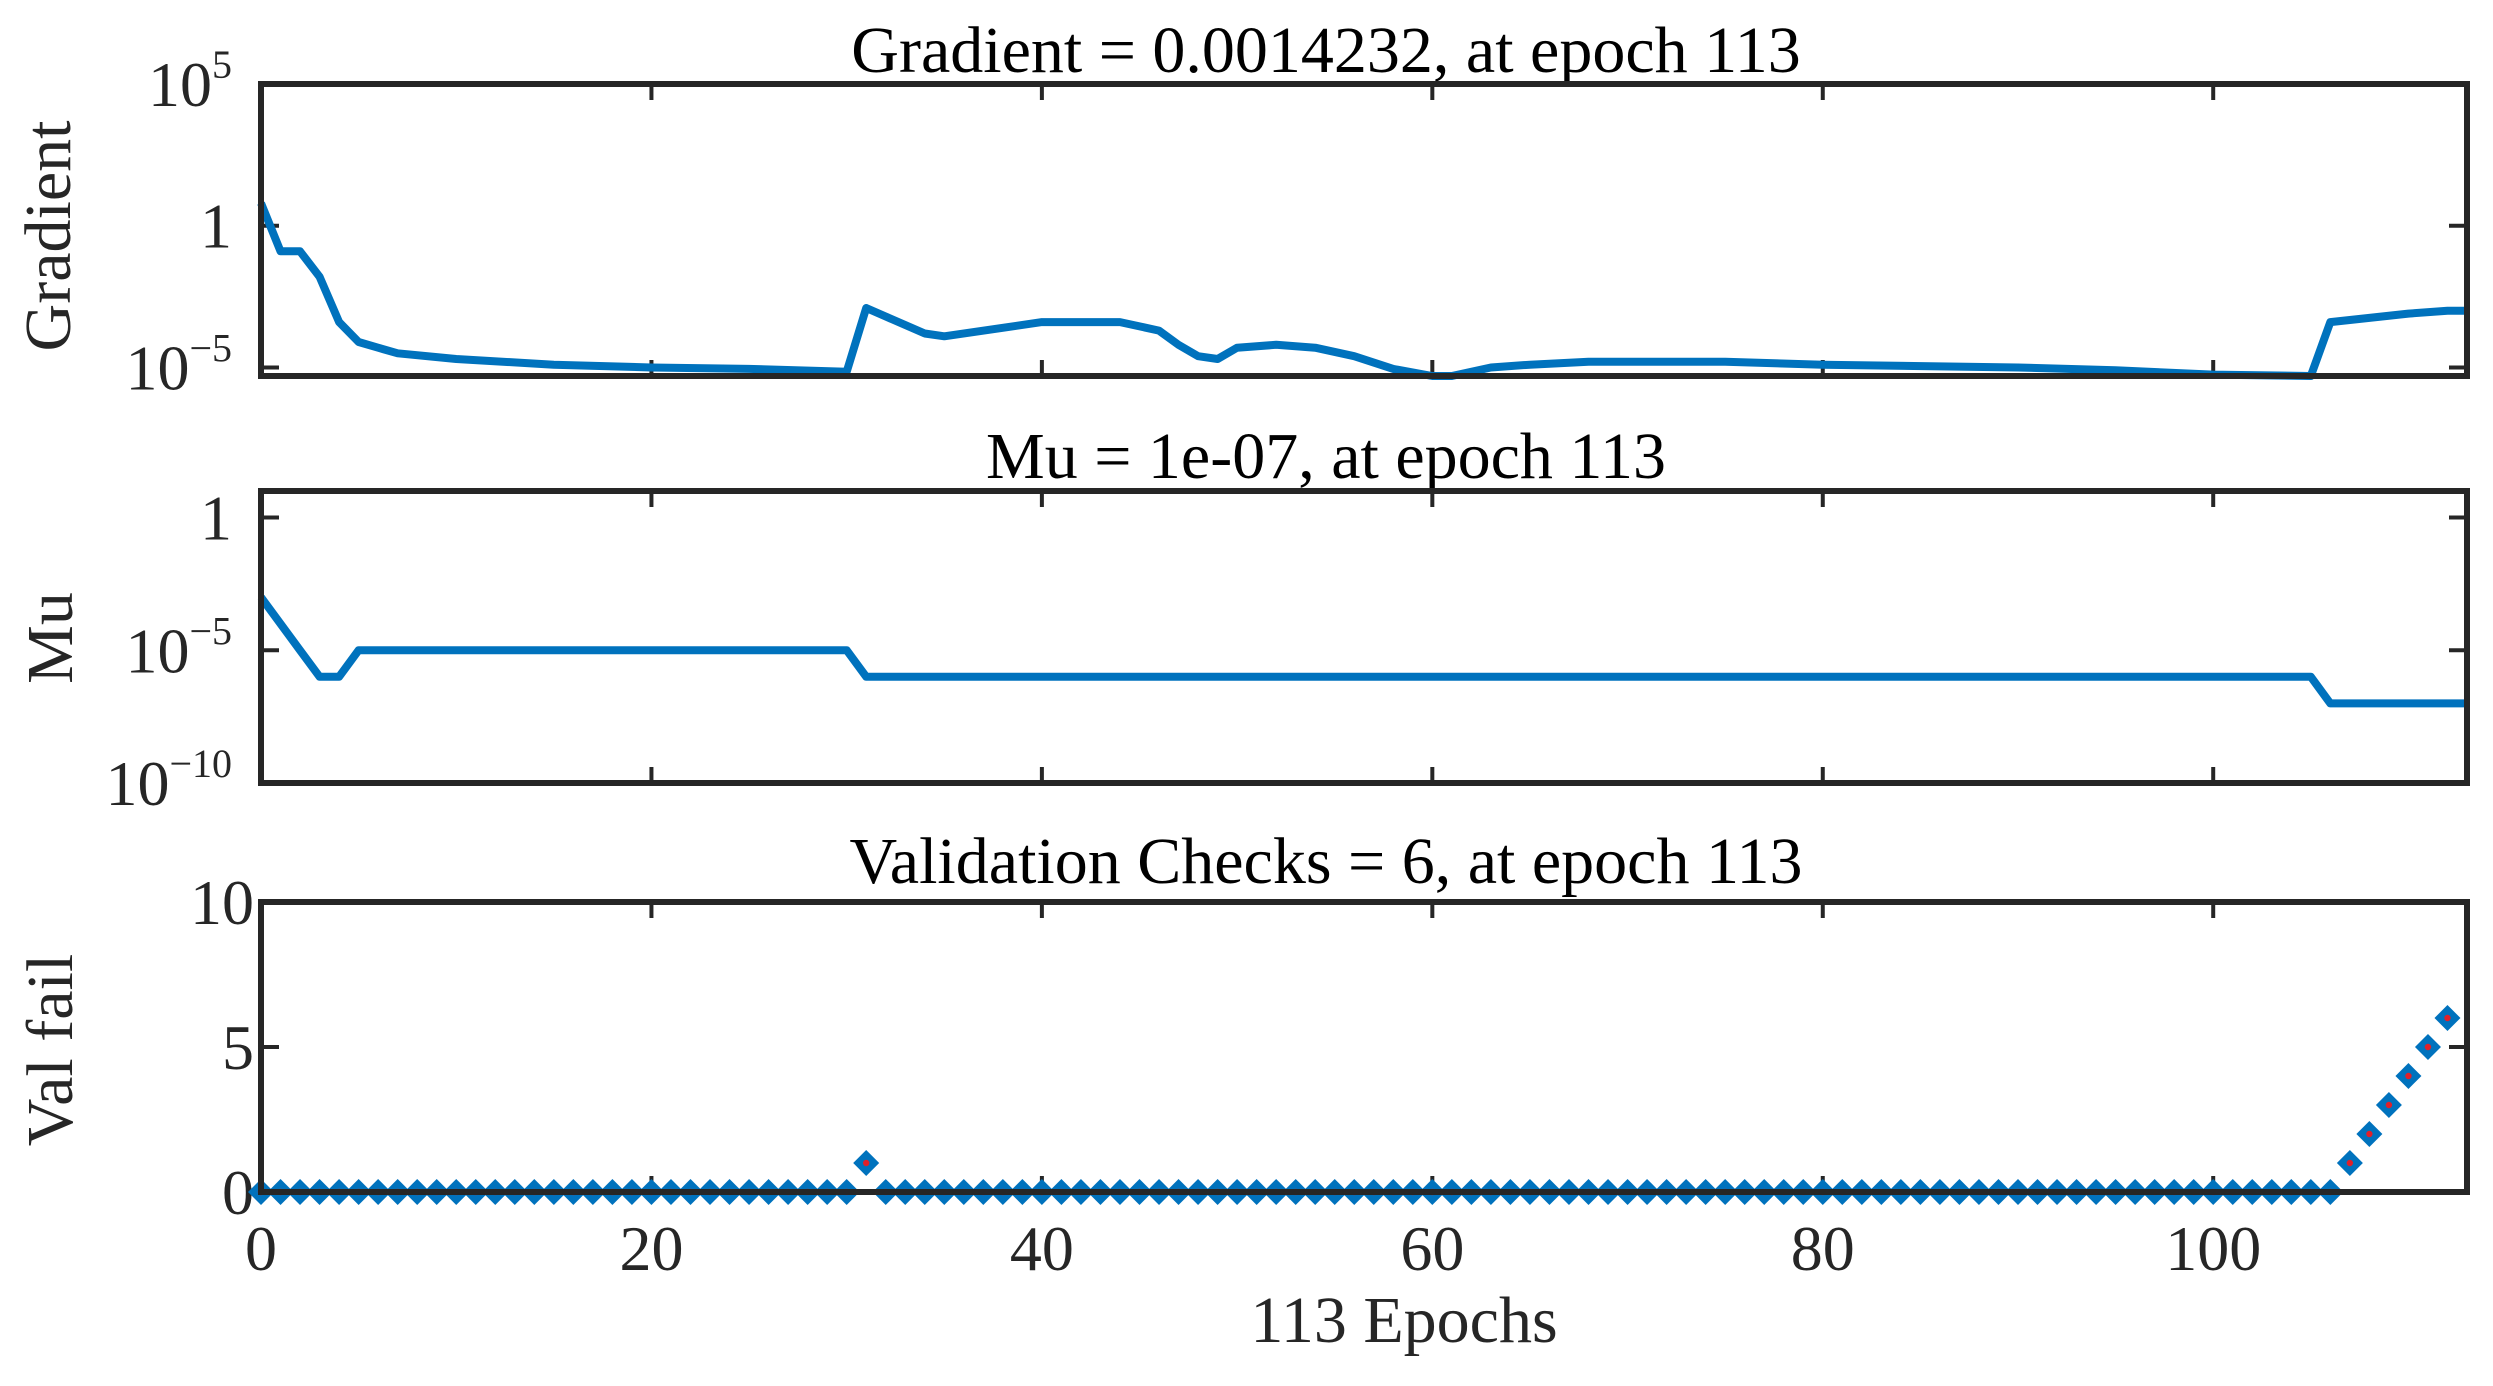 This screenshot has width=2493, height=1386. What do you see at coordinates (1326, 456) in the screenshot?
I see `mu-title: Mu = 1e-07, at epoch 113` at bounding box center [1326, 456].